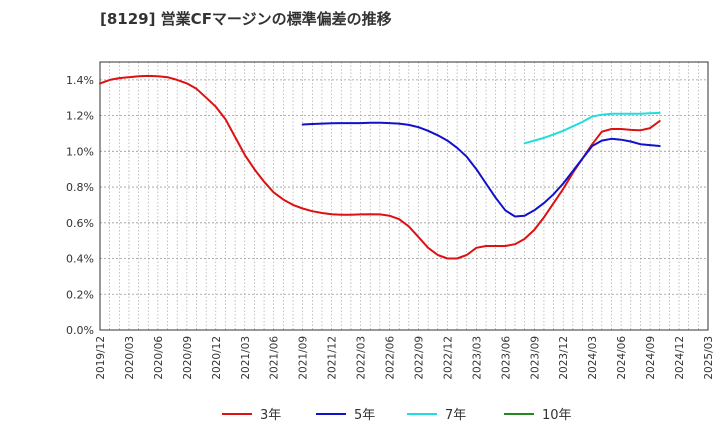  What do you see at coordinates (80, 223) in the screenshot?
I see `y-tick-label: 0.6%` at bounding box center [80, 223].